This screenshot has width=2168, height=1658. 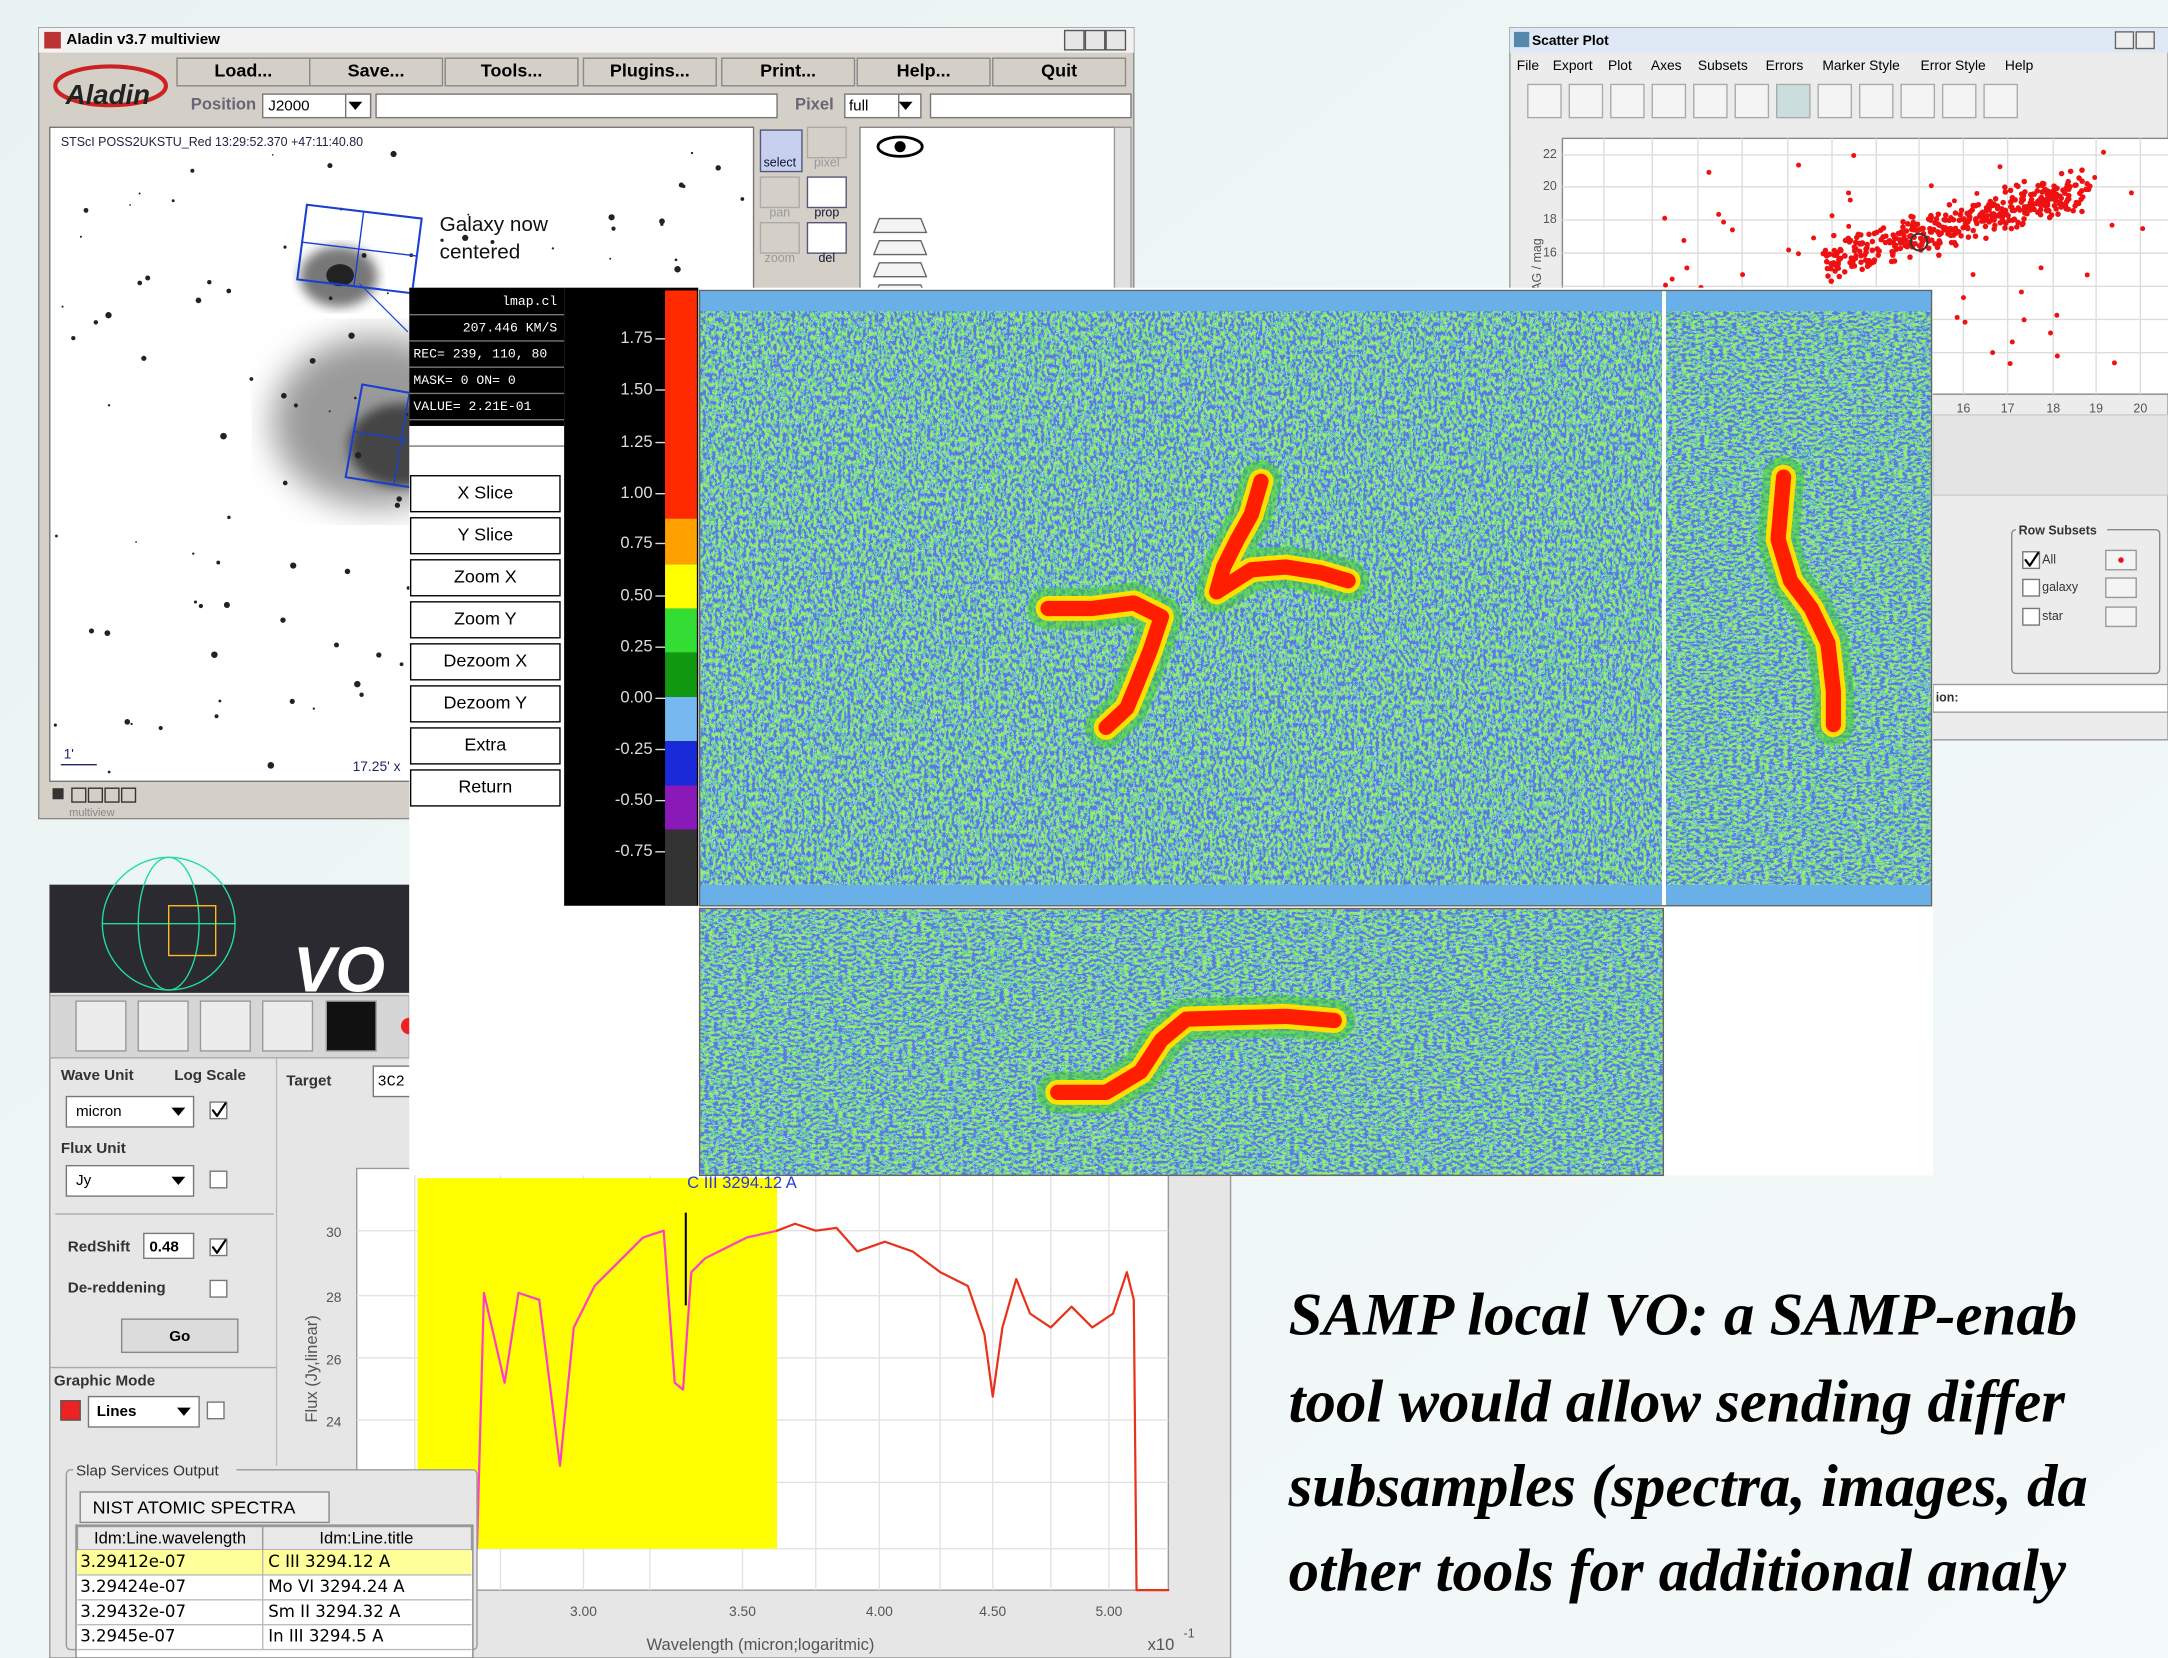 I want to click on menu-item: Marker Style, so click(x=1861, y=65).